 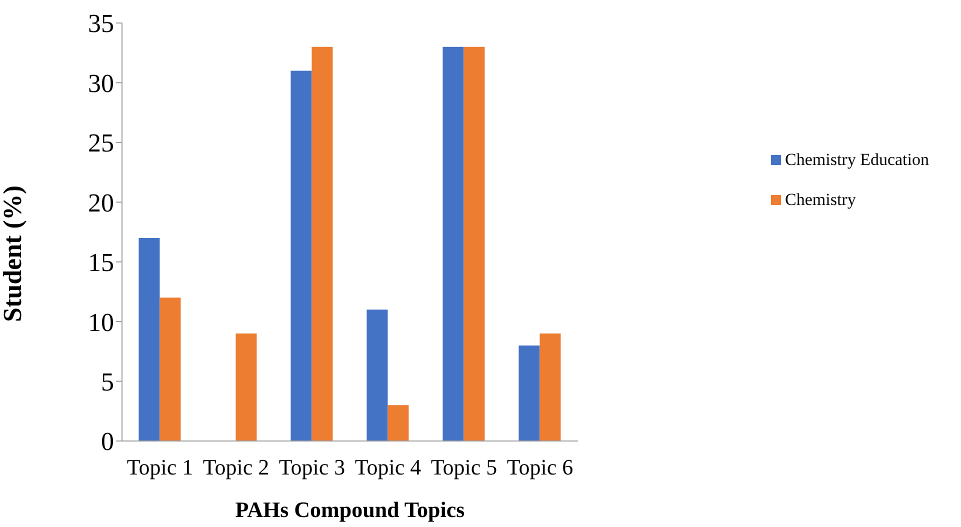 What do you see at coordinates (101, 263) in the screenshot?
I see `y-tick-label: 15` at bounding box center [101, 263].